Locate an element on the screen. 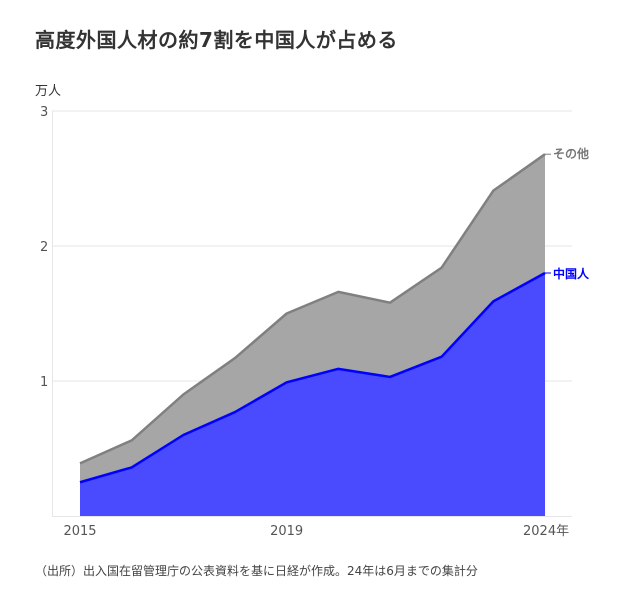  chart-title: 高度外国人材の約7割を中国人が占める is located at coordinates (216, 40).